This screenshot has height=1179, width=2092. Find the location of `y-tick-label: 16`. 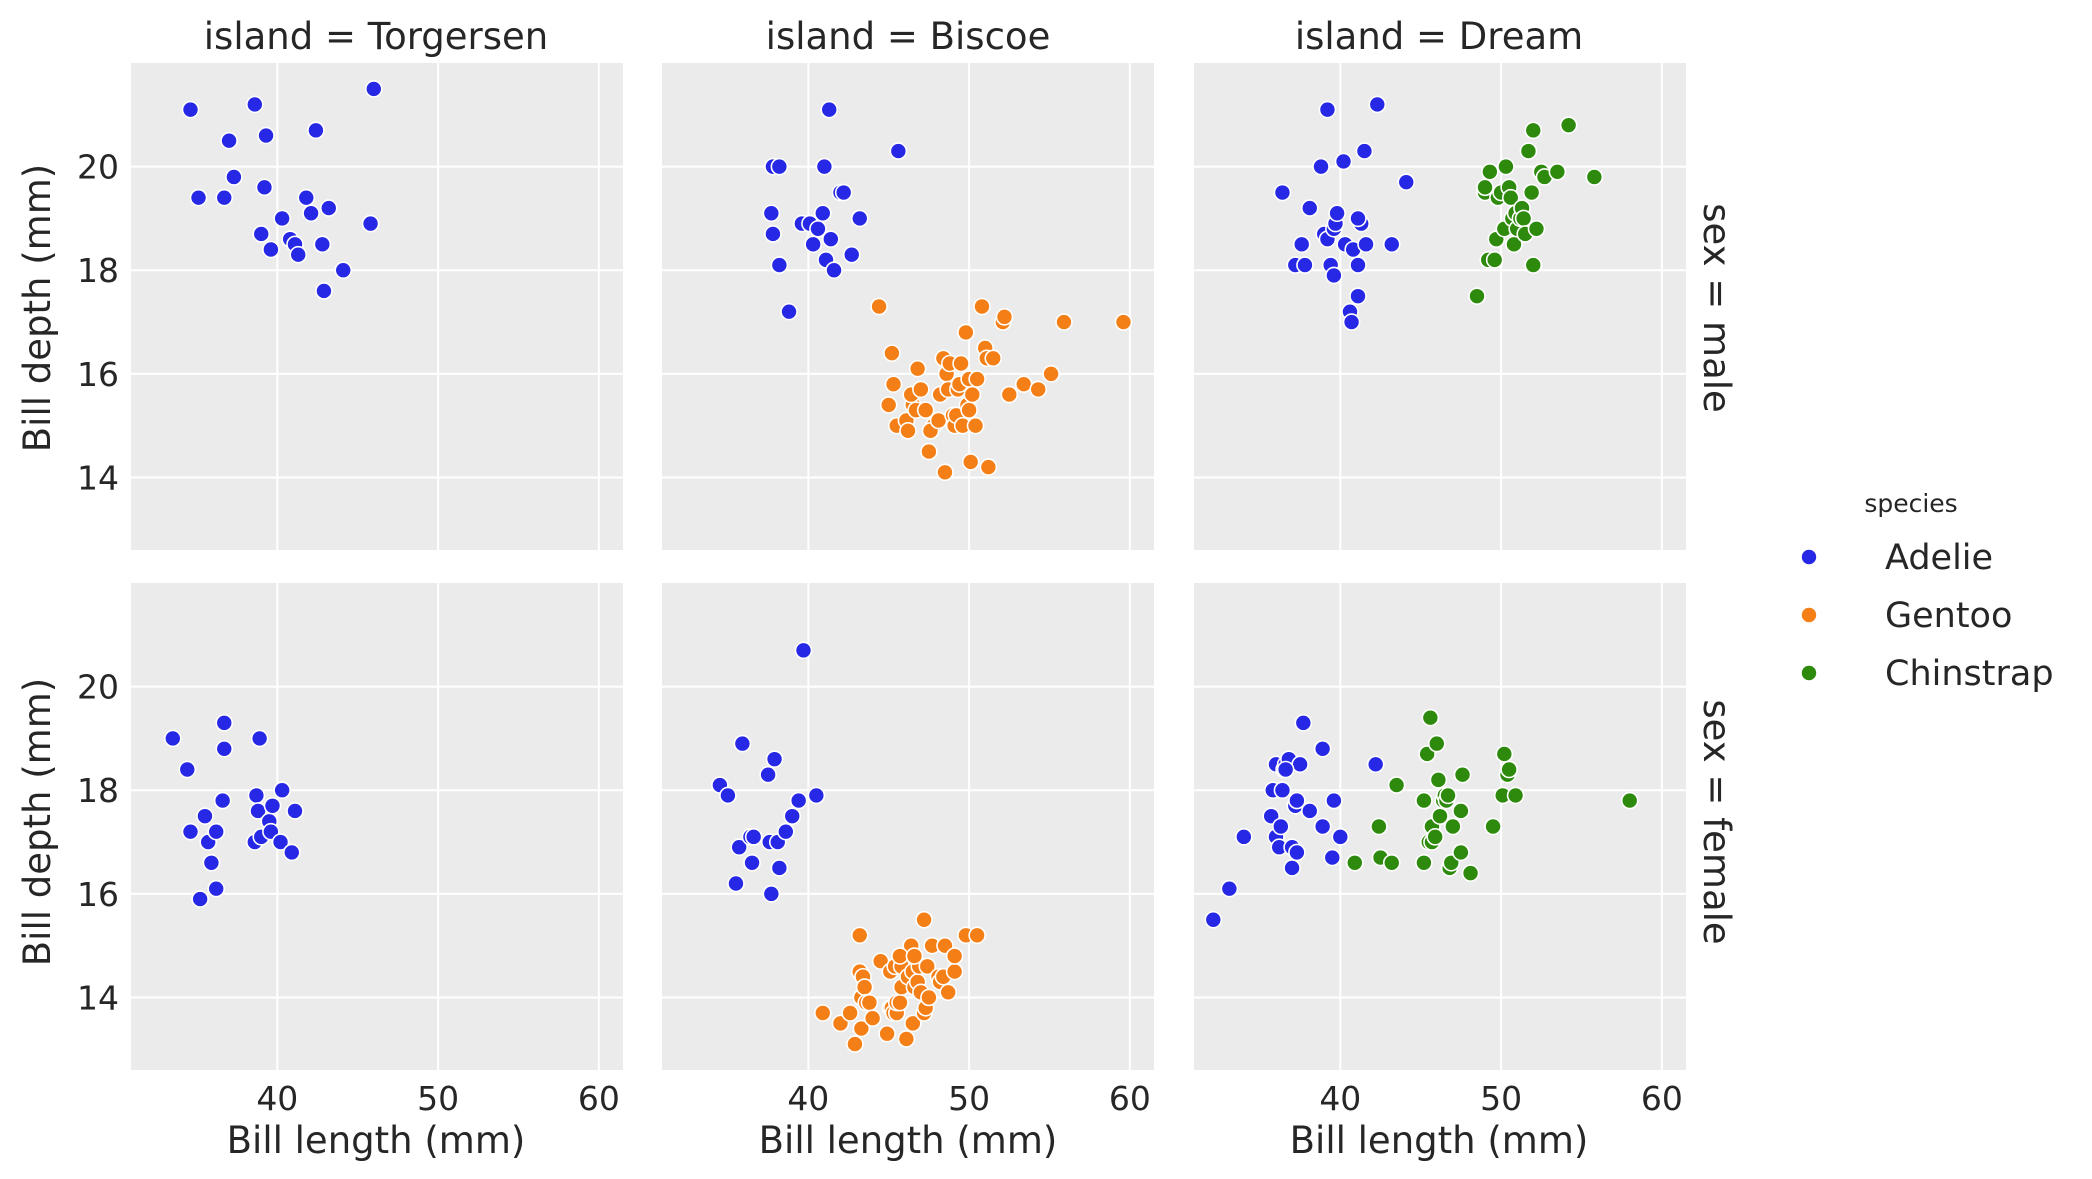

y-tick-label: 16 is located at coordinates (98, 374).